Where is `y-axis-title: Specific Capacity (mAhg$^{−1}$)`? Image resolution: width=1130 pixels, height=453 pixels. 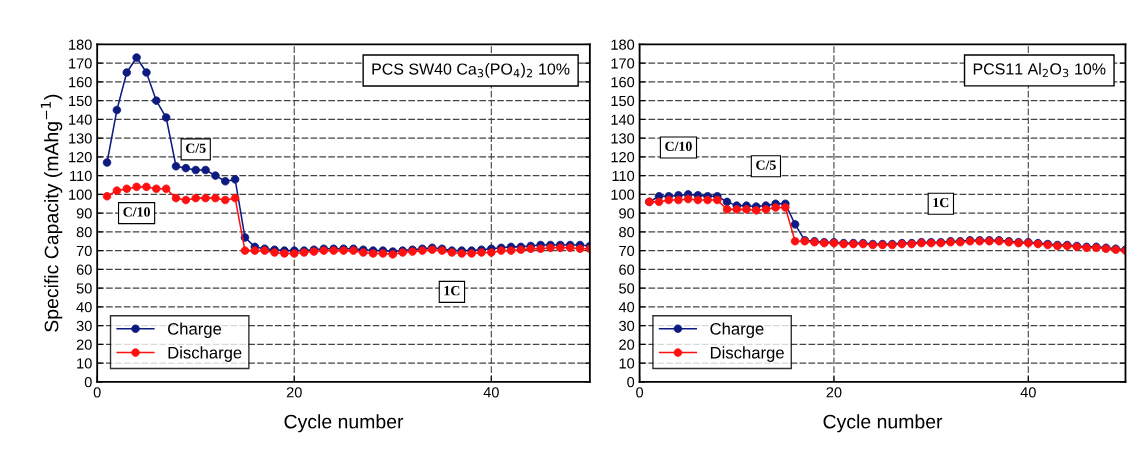 y-axis-title: Specific Capacity (mAhg$^{−1}$) is located at coordinates (51, 213).